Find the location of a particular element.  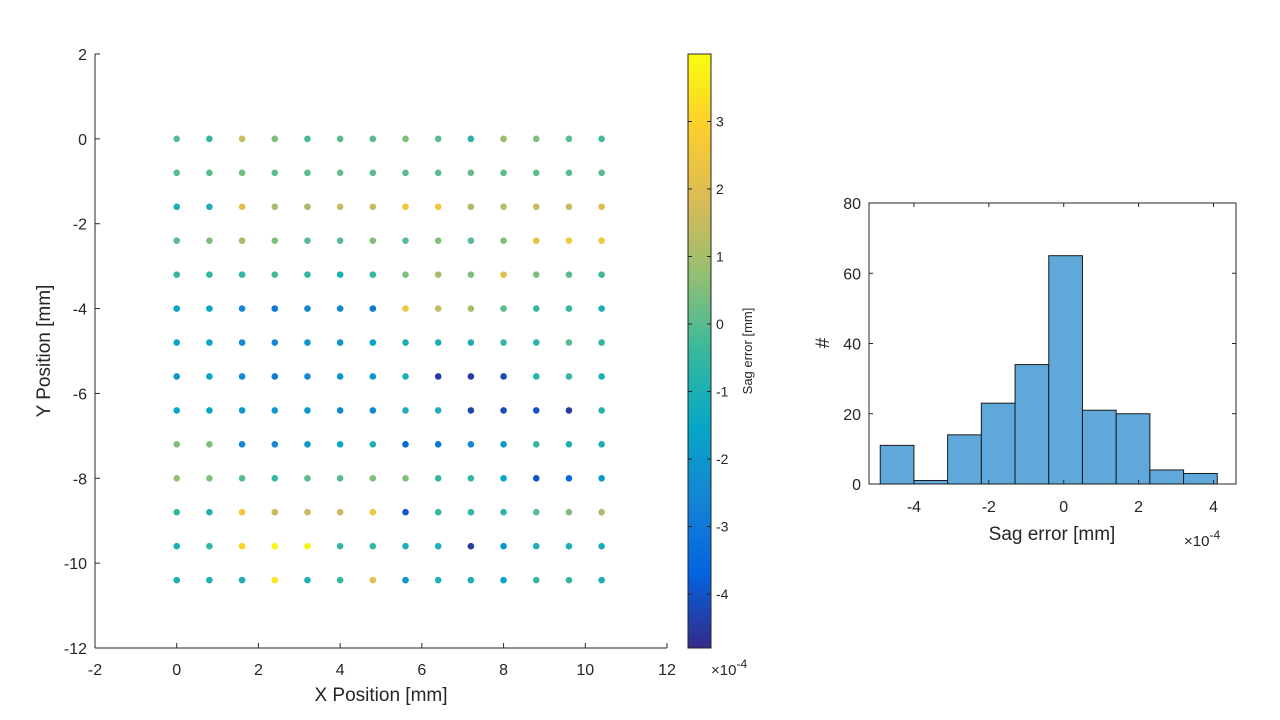

scatter-x-tick-label: -2 is located at coordinates (95, 670).